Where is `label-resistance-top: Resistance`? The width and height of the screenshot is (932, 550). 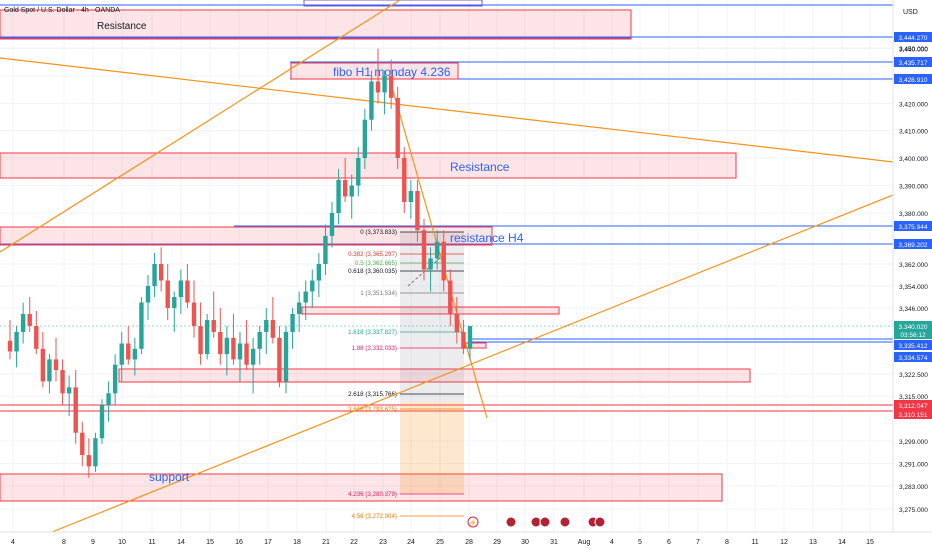
label-resistance-top: Resistance is located at coordinates (122, 26).